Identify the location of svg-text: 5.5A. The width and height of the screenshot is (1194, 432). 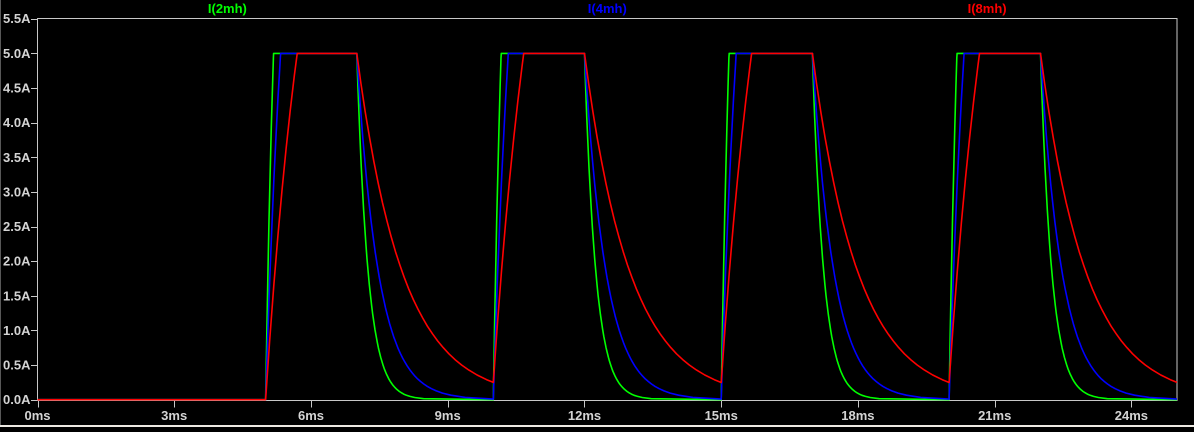
(17, 18).